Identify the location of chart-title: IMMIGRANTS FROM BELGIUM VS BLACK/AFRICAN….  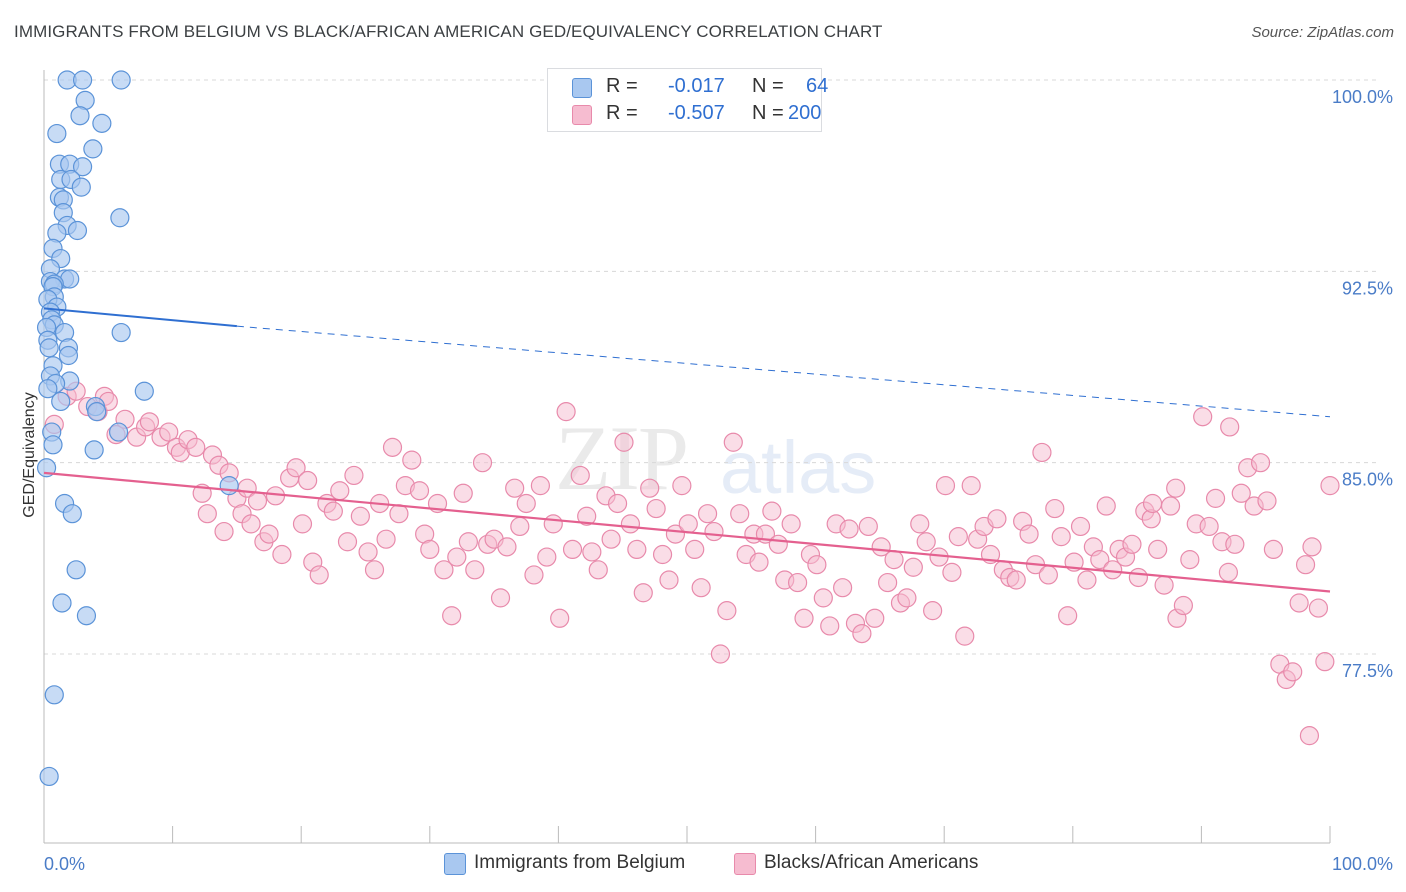
(448, 31).